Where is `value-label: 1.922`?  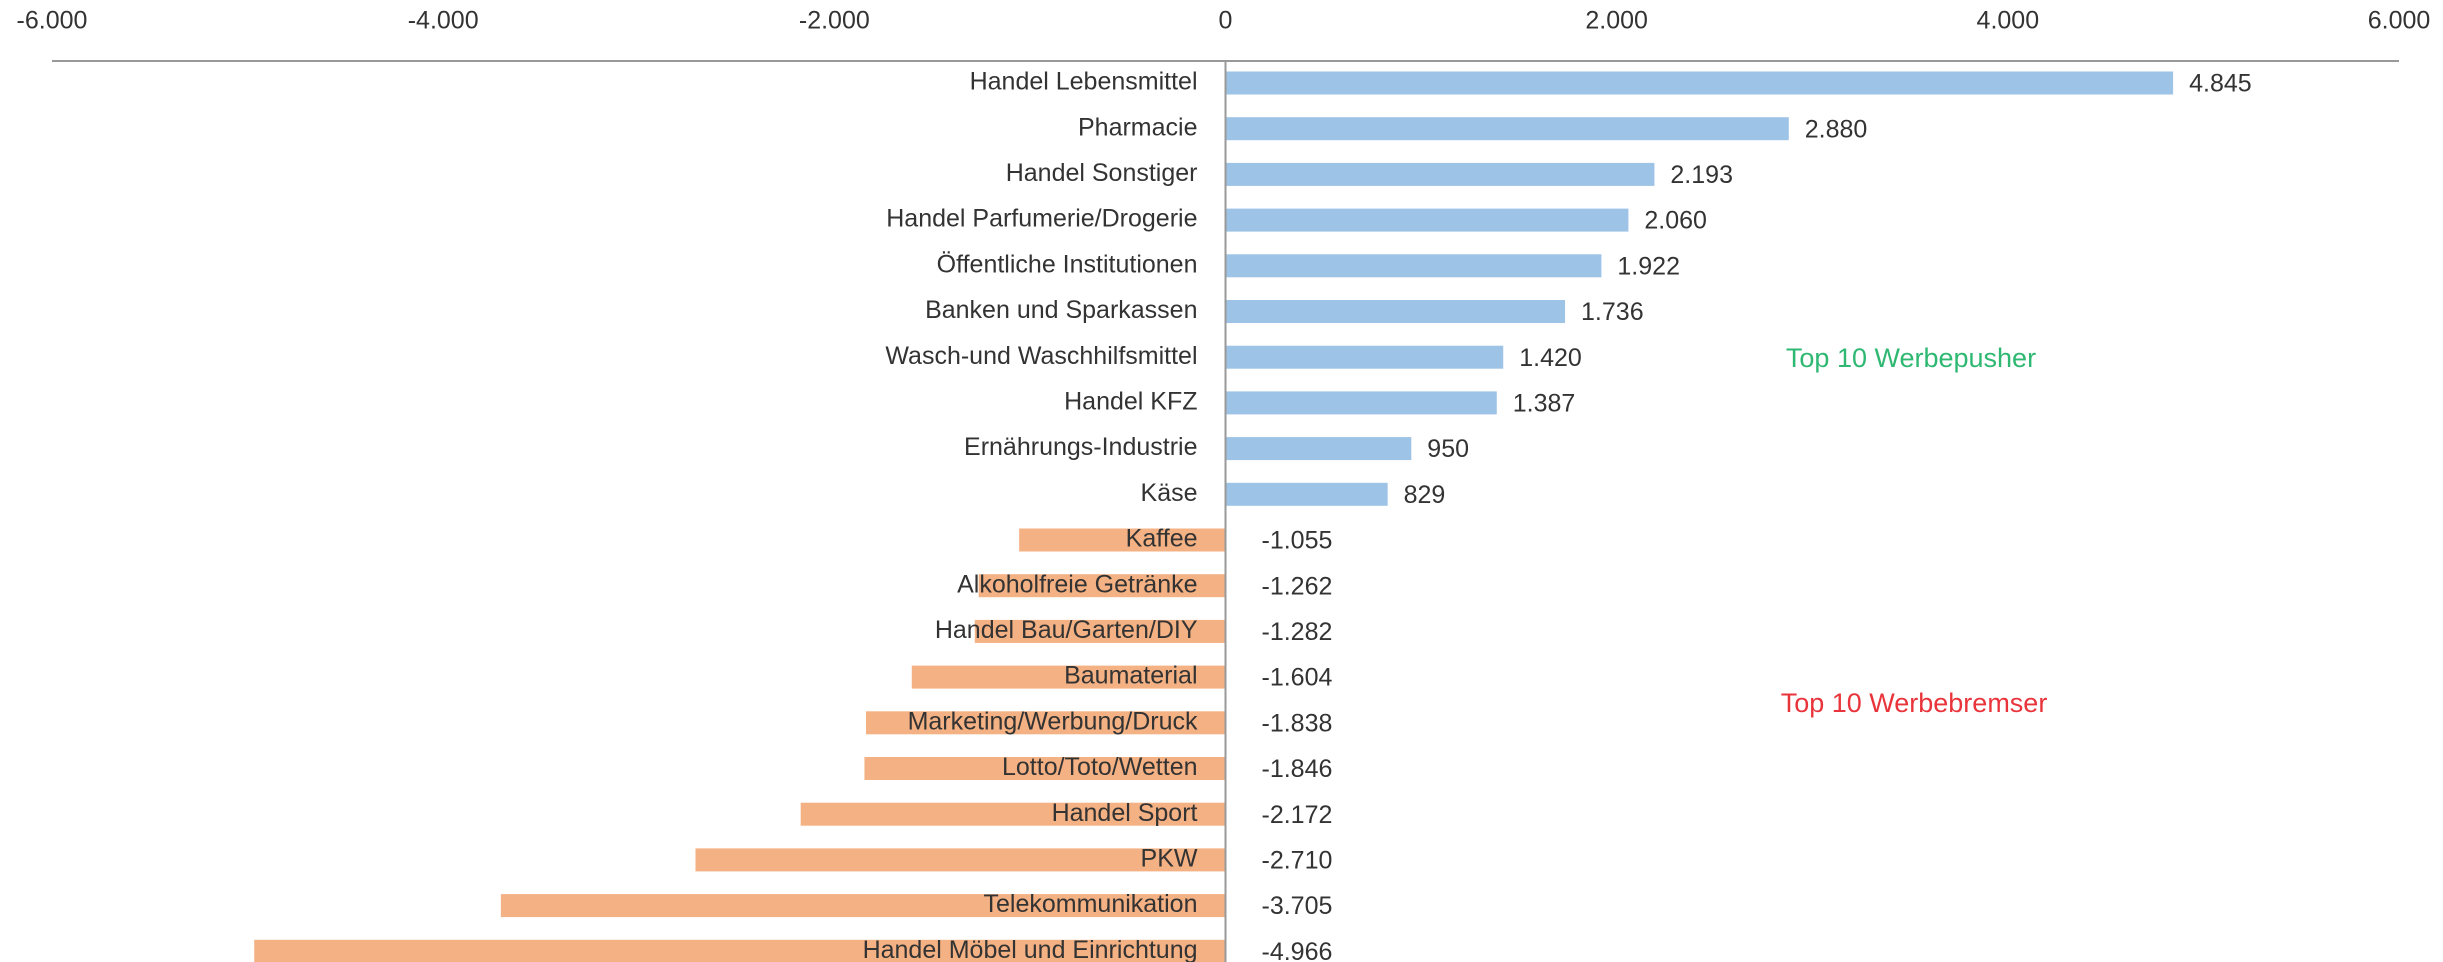 value-label: 1.922 is located at coordinates (1648, 266).